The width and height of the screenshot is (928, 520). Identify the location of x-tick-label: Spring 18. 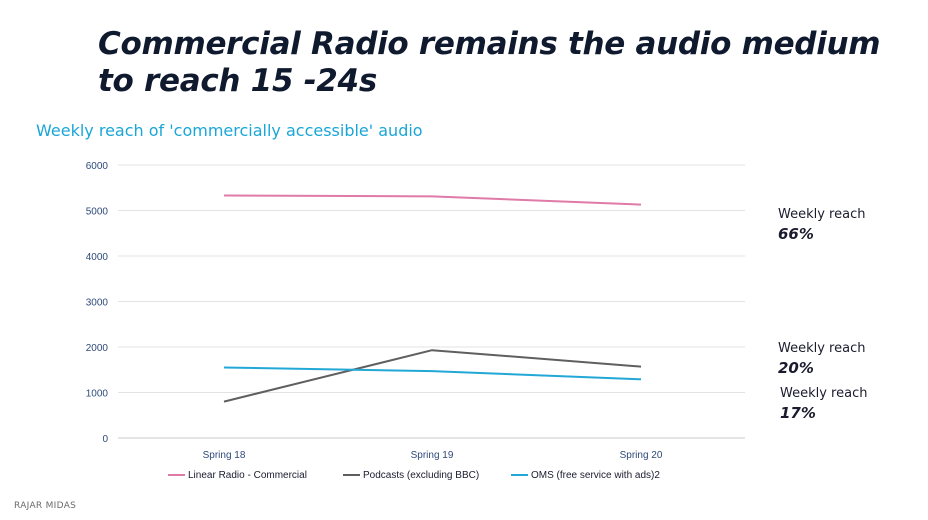
(224, 455).